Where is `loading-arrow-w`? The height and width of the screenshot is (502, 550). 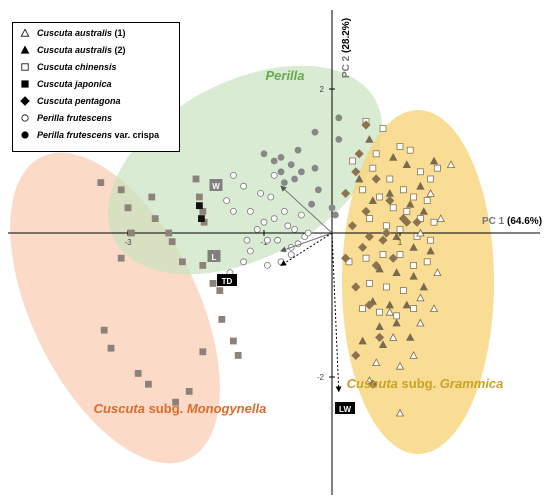 loading-arrow-w is located at coordinates (306, 209).